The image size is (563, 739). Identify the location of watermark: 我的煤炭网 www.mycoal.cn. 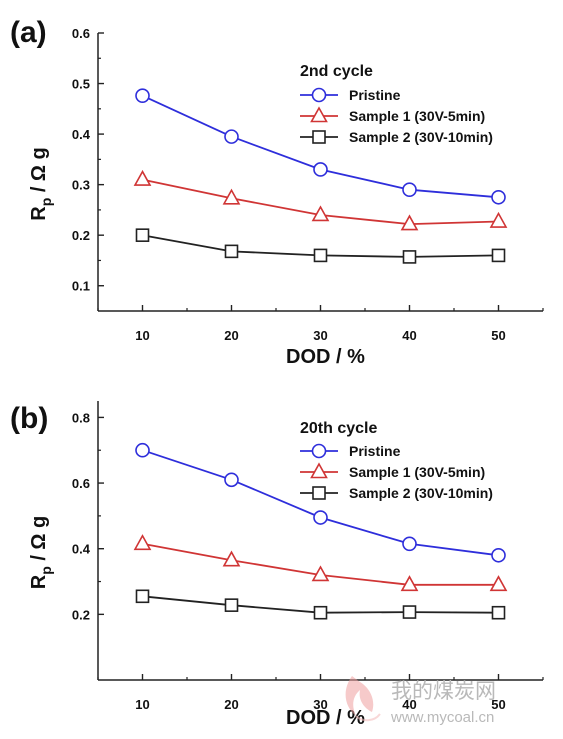
(420, 701).